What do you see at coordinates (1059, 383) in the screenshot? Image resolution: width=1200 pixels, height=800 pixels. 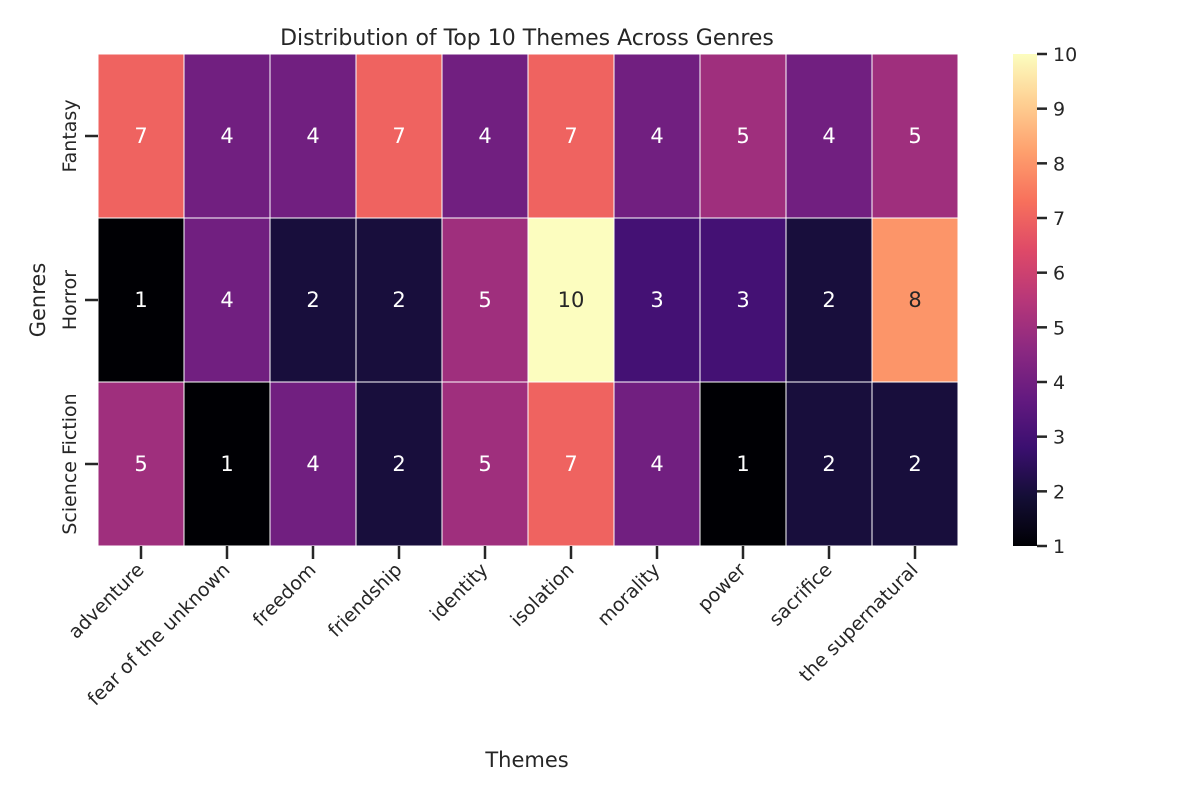 I see `colorbar-tick-label: 4` at bounding box center [1059, 383].